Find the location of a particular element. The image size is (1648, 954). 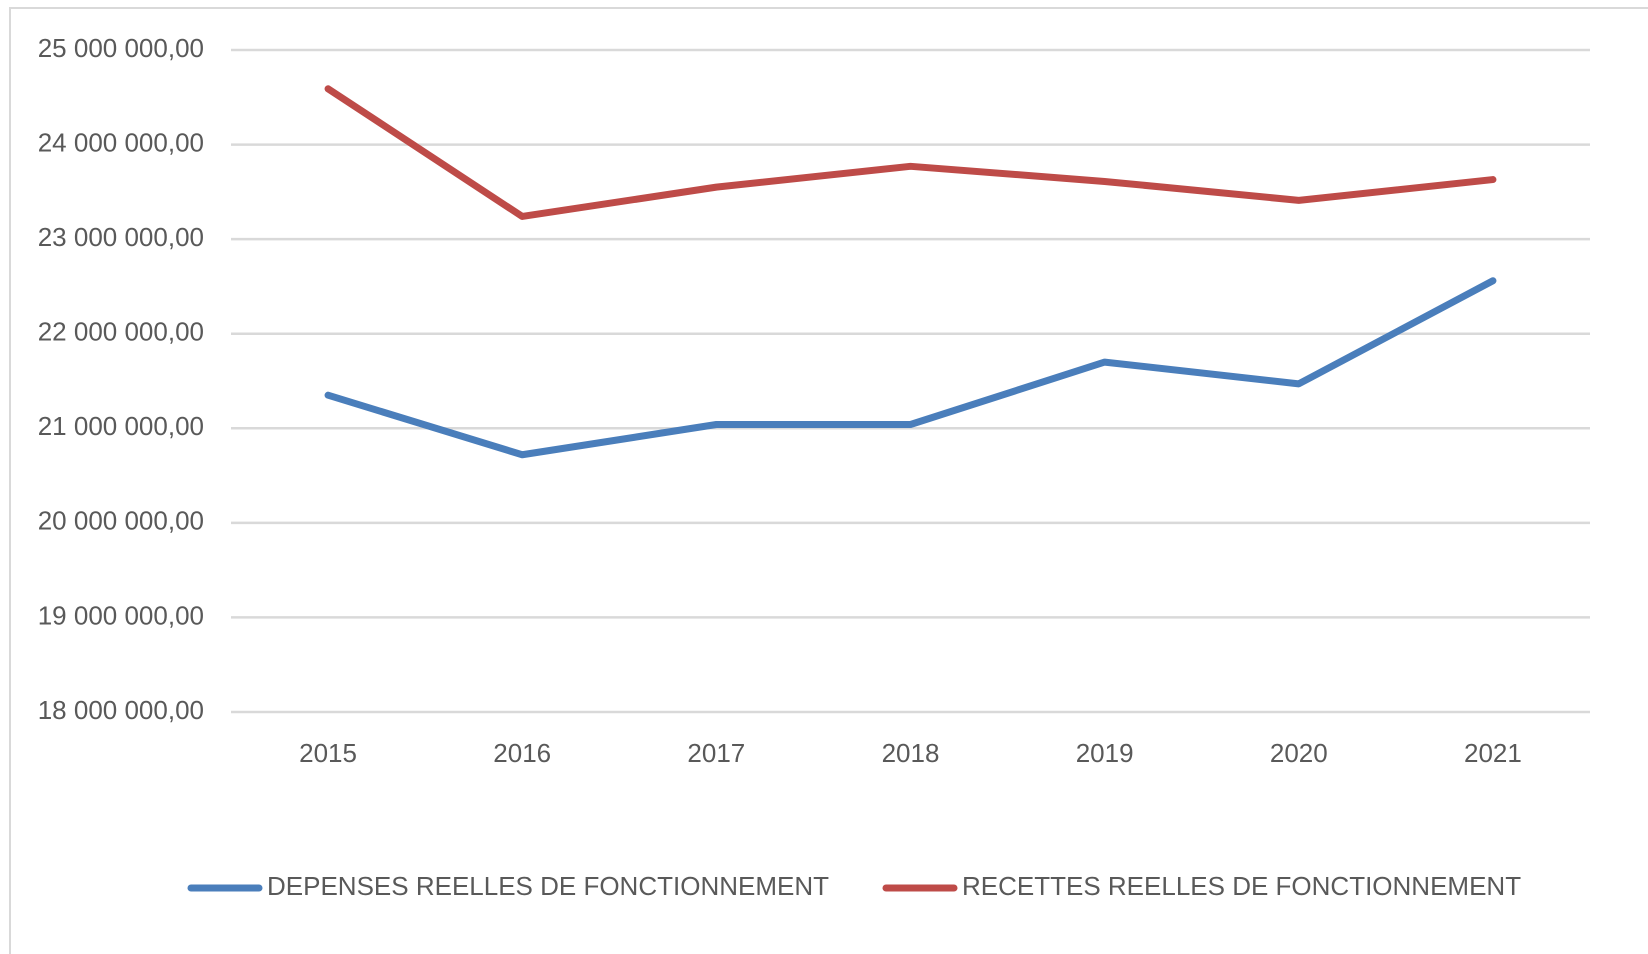

y-tick-label: 20 000 000,00 is located at coordinates (121, 521).